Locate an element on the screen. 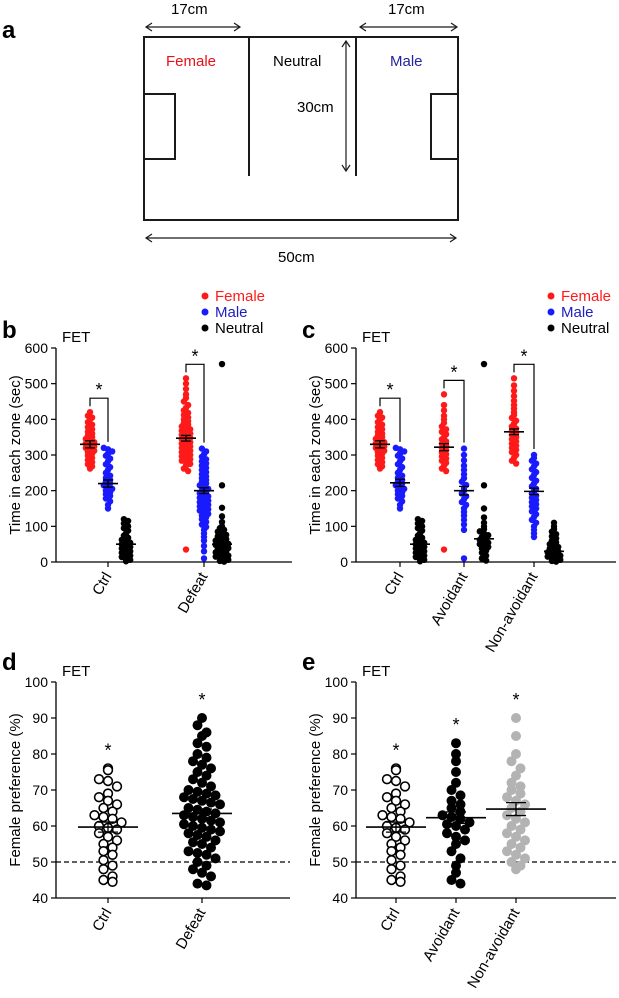 This screenshot has width=619, height=998. y-tick-label: 300 is located at coordinates (337, 455).